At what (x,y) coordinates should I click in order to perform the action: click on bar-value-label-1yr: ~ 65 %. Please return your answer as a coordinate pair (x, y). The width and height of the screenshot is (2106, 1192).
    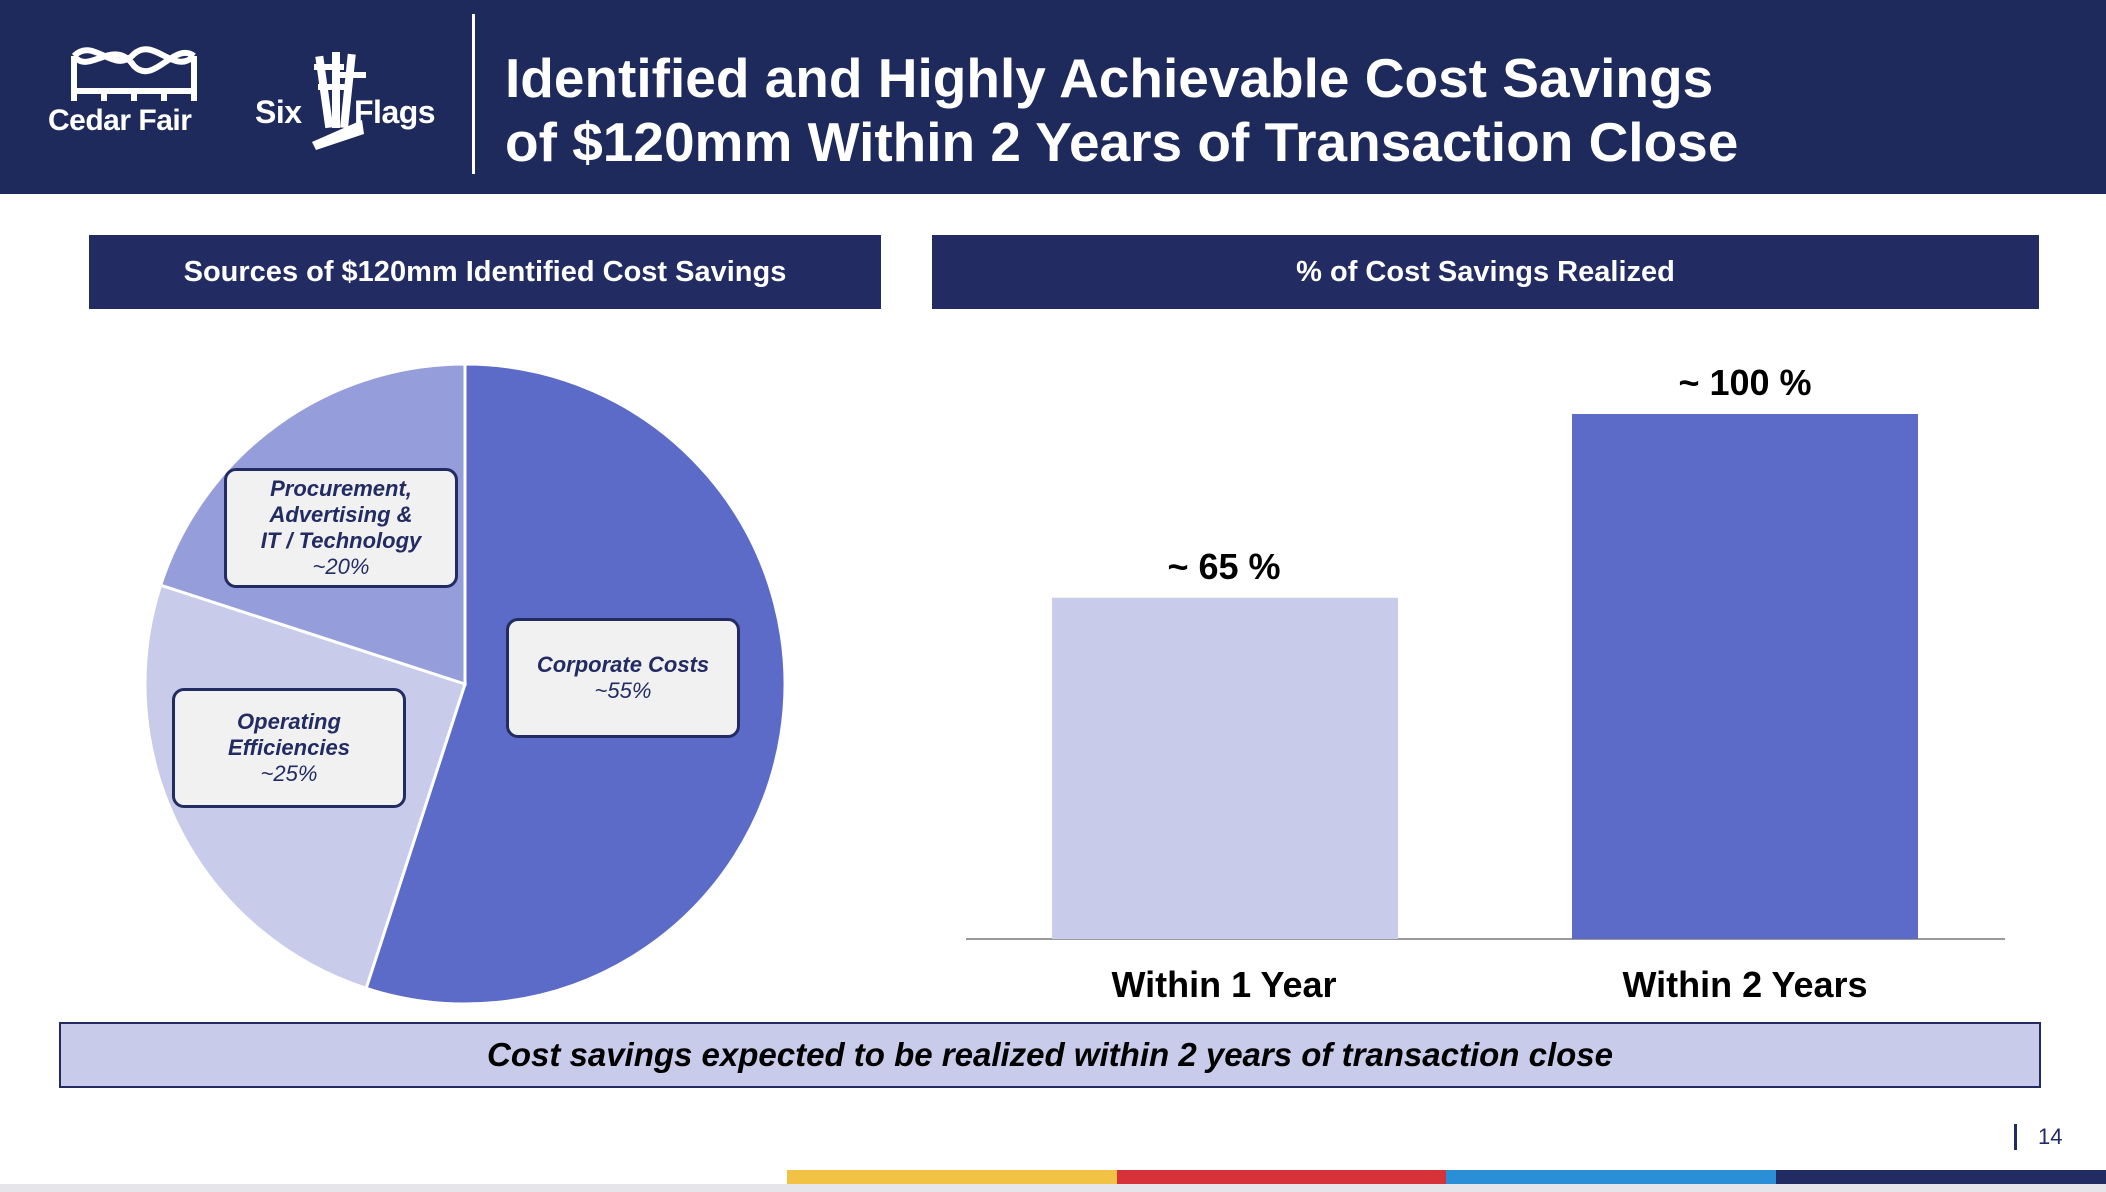
    Looking at the image, I should click on (1224, 566).